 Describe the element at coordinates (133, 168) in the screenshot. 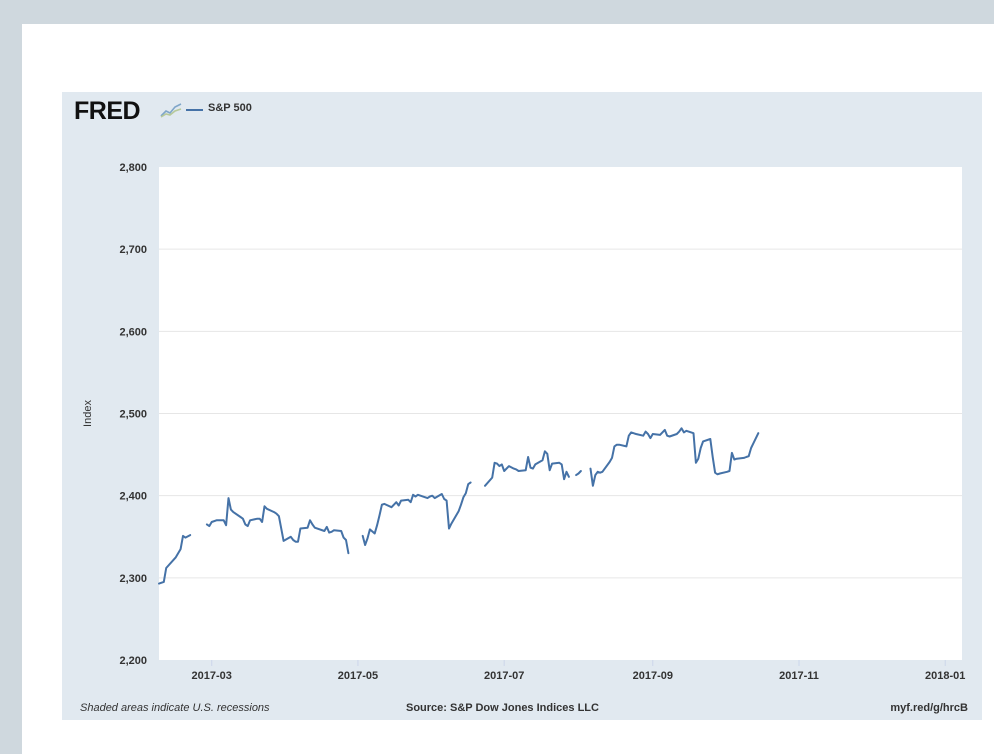

I see `y-tick-label: 2,800` at that location.